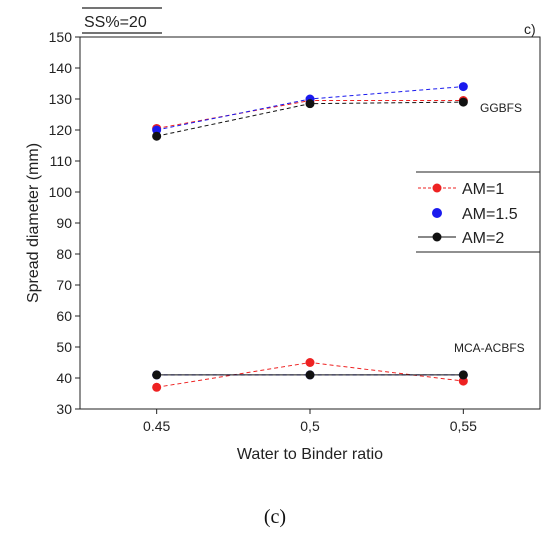  I want to click on legend-label-am2: AM=2, so click(483, 238).